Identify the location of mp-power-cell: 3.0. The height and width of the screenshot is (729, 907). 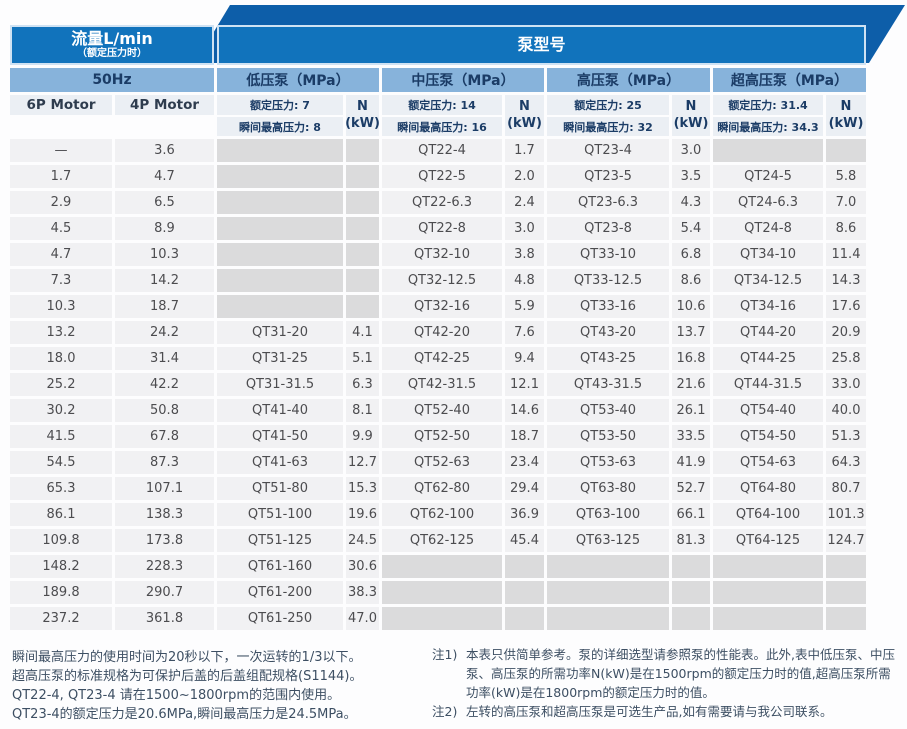
(524, 228).